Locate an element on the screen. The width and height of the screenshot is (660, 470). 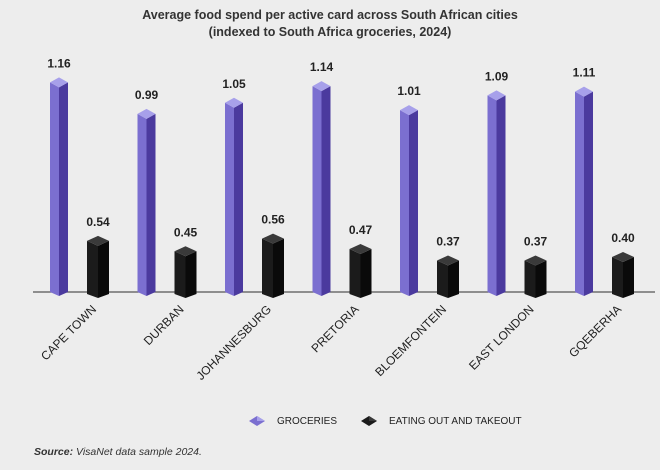
bar-eating-out-durban is located at coordinates (185, 272).